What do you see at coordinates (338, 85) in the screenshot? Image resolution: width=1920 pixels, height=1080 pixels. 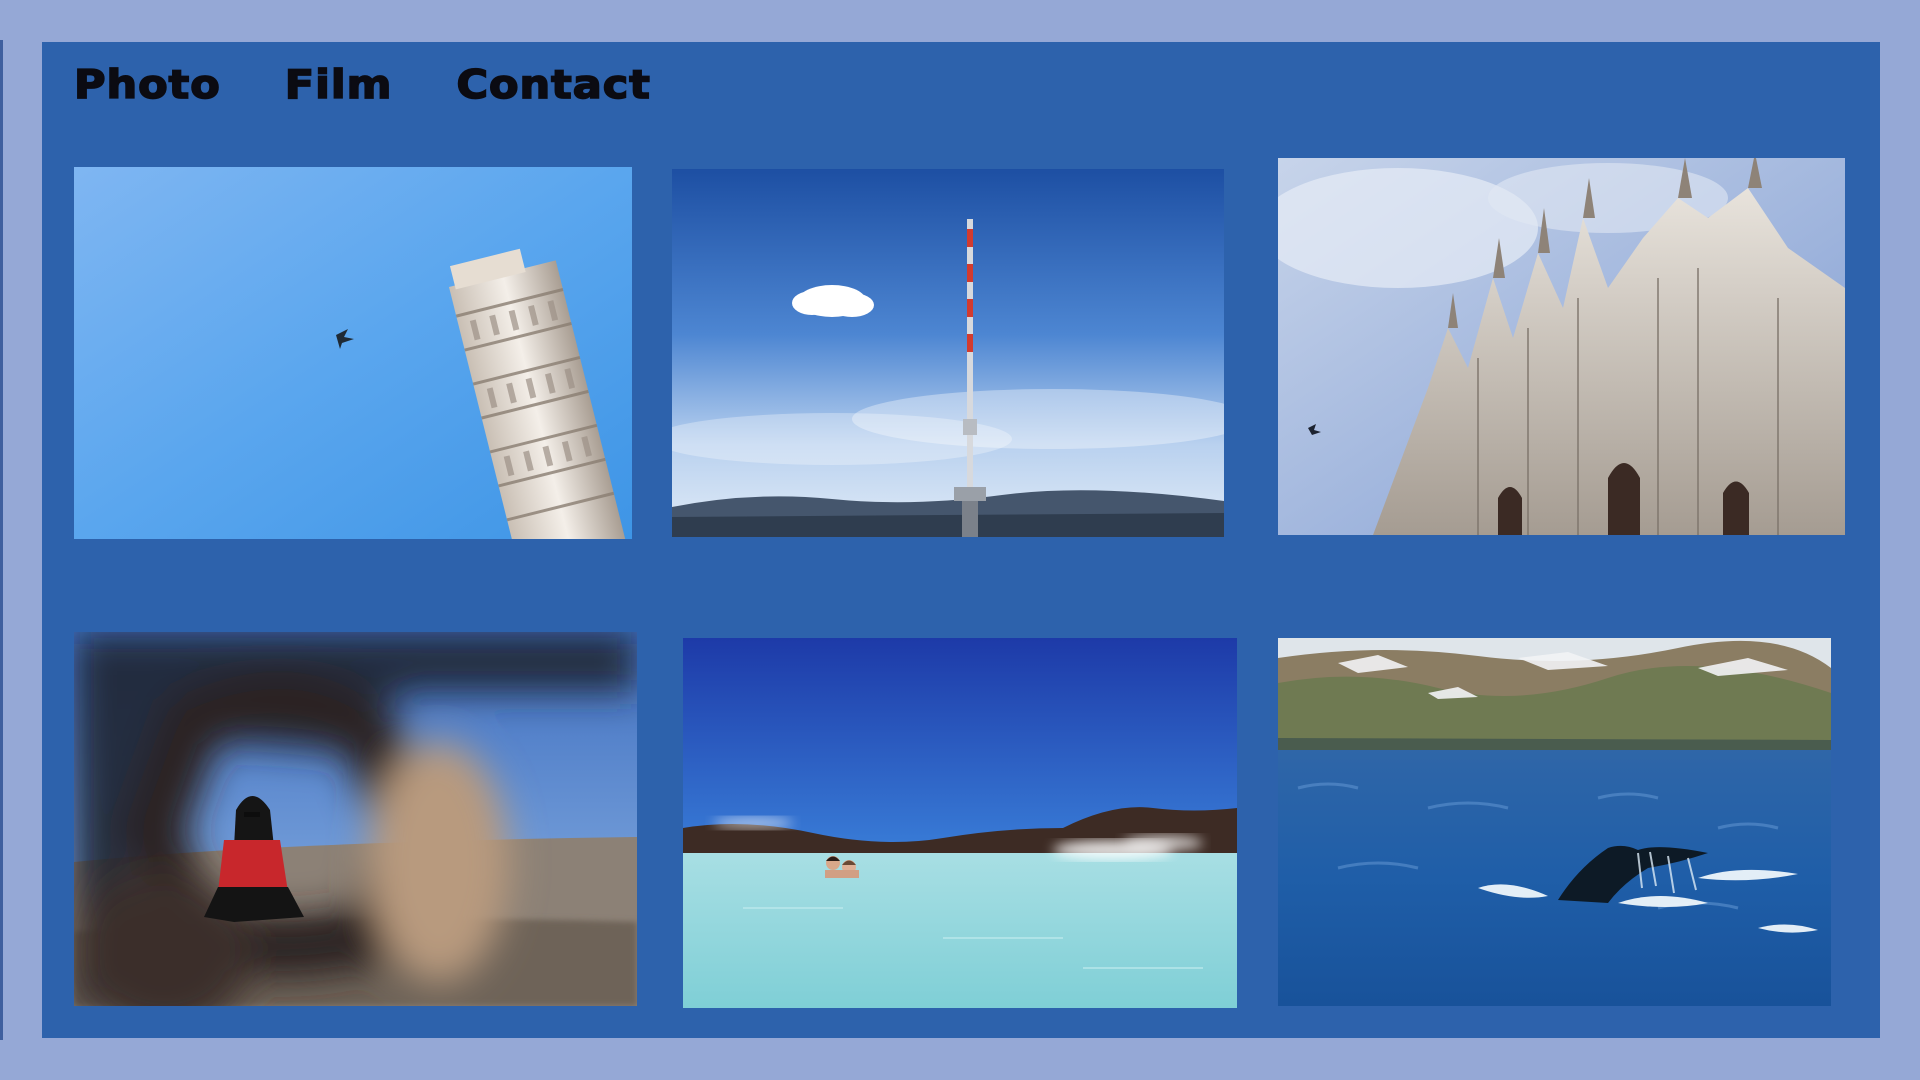 I see `nav-film-link: Film` at bounding box center [338, 85].